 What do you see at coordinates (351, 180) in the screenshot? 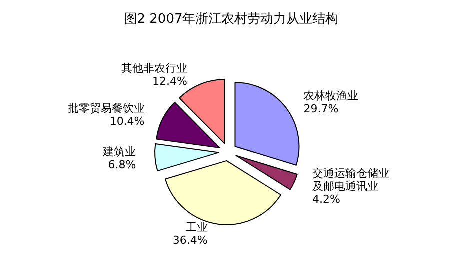
I see `slice-label: 交通运输仓储业及邮电通讯业` at bounding box center [351, 180].